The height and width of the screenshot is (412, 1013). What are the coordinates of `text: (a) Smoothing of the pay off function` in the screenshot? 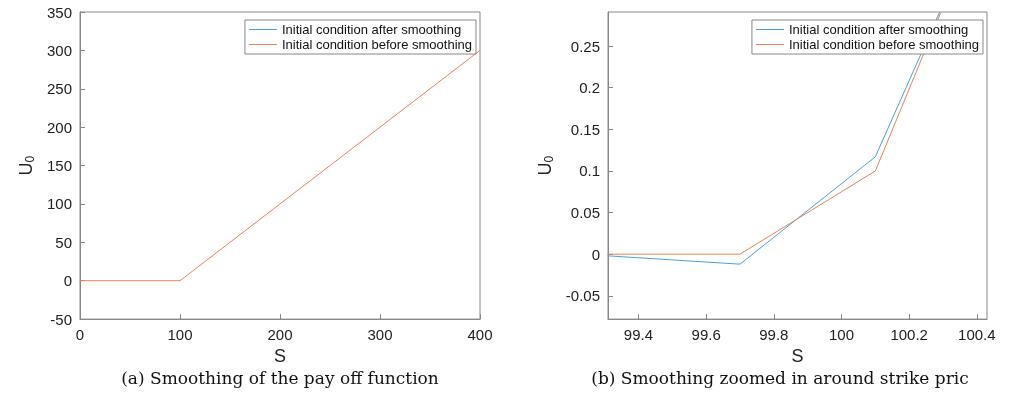 It's located at (280, 378).